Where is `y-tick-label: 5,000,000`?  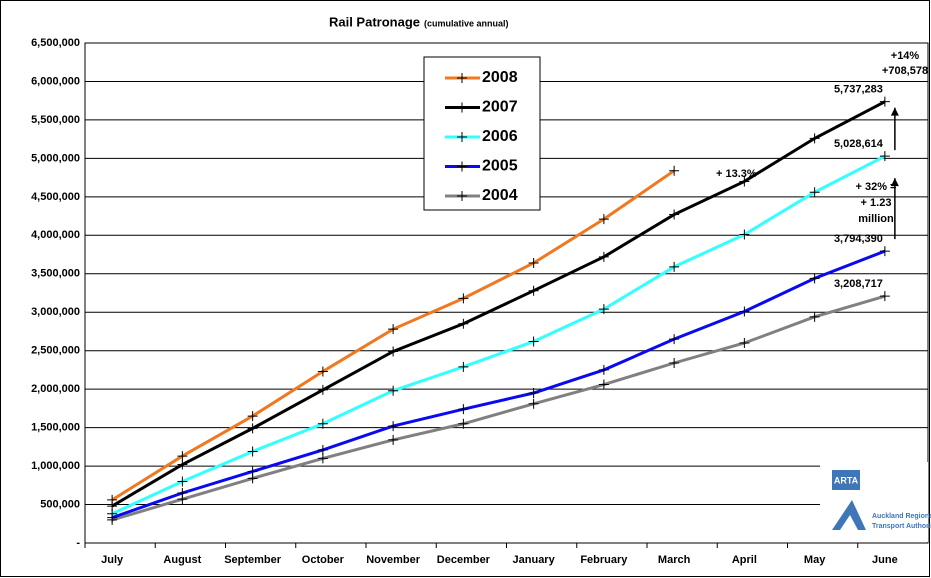 y-tick-label: 5,000,000 is located at coordinates (55, 158).